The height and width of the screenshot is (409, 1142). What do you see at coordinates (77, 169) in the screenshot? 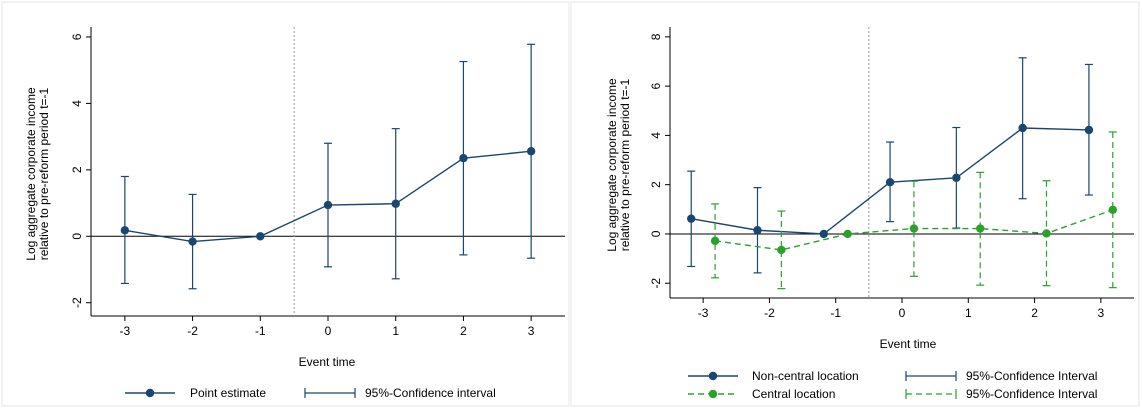
I see `left-y-tick-label: 2` at bounding box center [77, 169].